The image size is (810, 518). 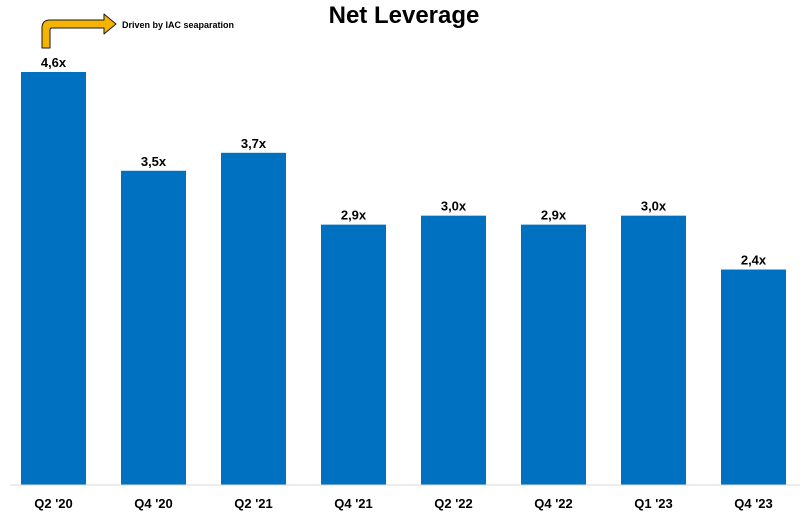 What do you see at coordinates (654, 206) in the screenshot?
I see `data-label-6: 3,0x` at bounding box center [654, 206].